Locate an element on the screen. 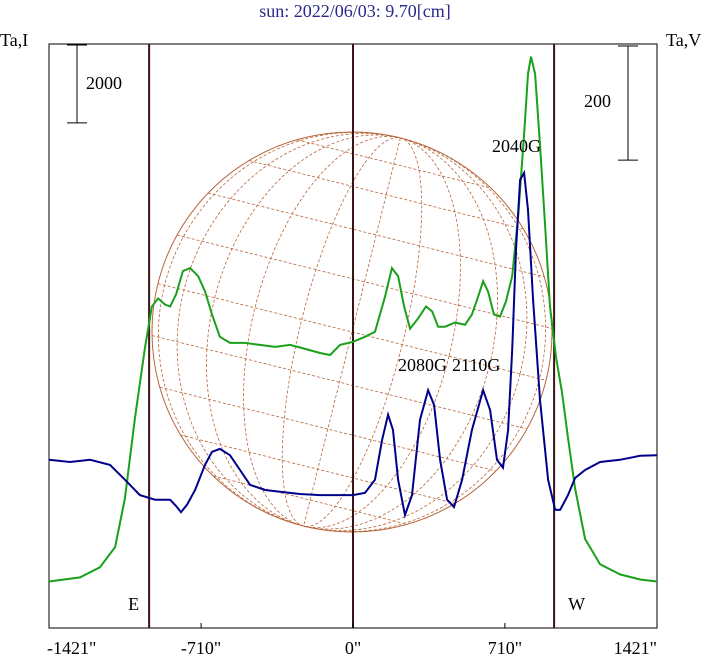 The width and height of the screenshot is (708, 662). scale-bar-label: 2000 is located at coordinates (104, 83).